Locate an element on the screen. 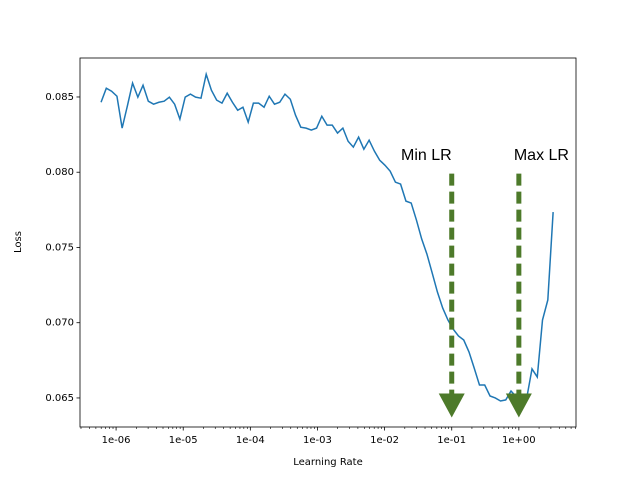 The height and width of the screenshot is (480, 640). annotation-label: Max LR is located at coordinates (541, 155).